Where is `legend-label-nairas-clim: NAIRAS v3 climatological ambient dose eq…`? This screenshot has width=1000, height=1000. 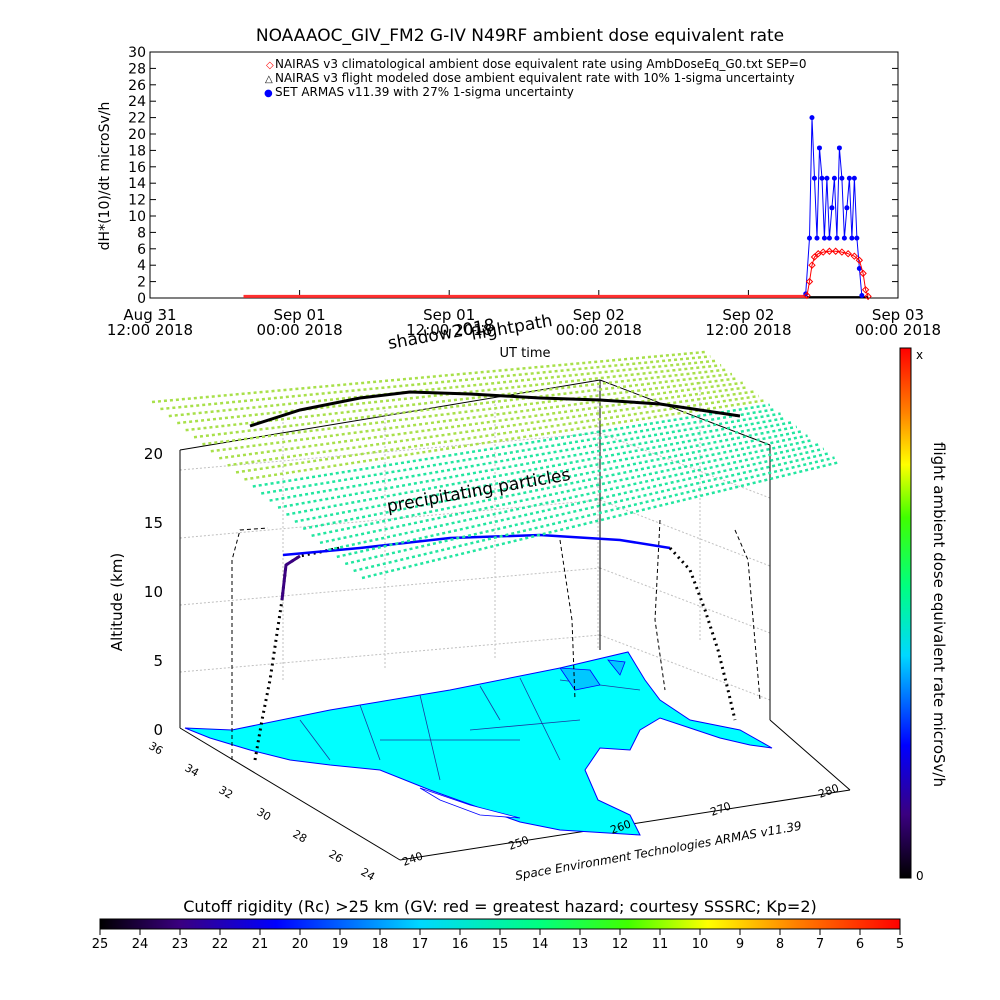
legend-label-nairas-clim: NAIRAS v3 climatological ambient dose eq… is located at coordinates (541, 64).